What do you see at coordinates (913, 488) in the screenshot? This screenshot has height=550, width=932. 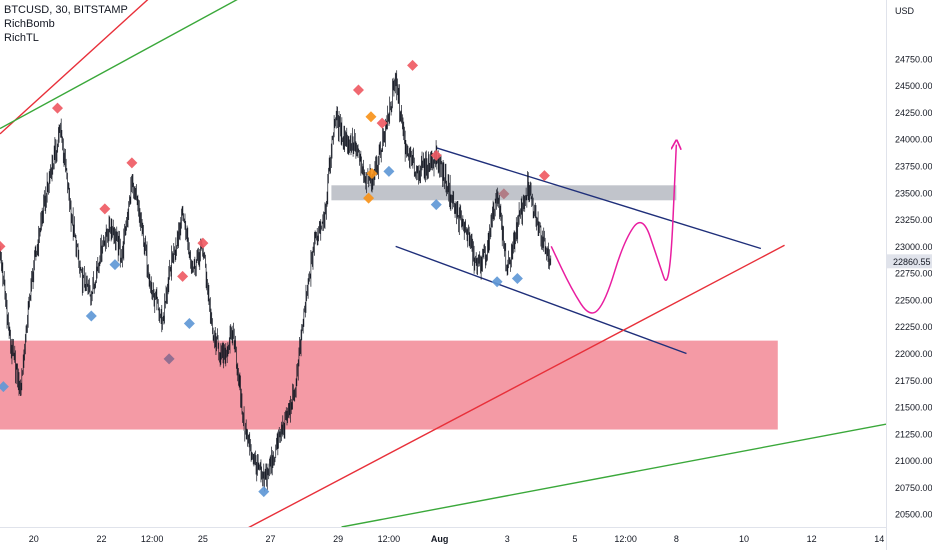 I see `price-tick-label: 20750.00` at bounding box center [913, 488].